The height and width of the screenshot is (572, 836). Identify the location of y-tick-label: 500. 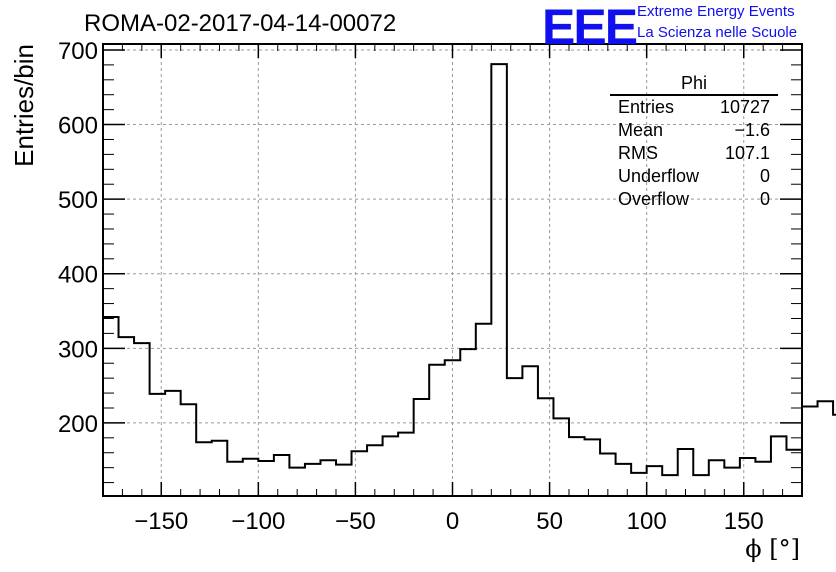
(78, 200).